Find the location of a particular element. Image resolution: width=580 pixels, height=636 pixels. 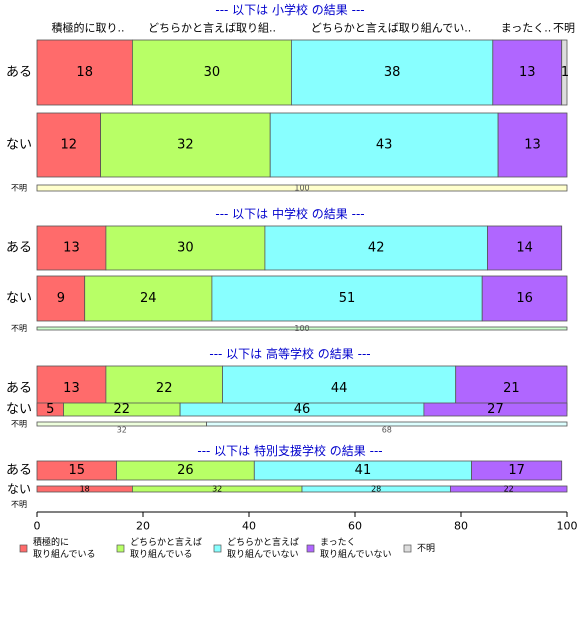

bar-value-label: 1 is located at coordinates (565, 72).